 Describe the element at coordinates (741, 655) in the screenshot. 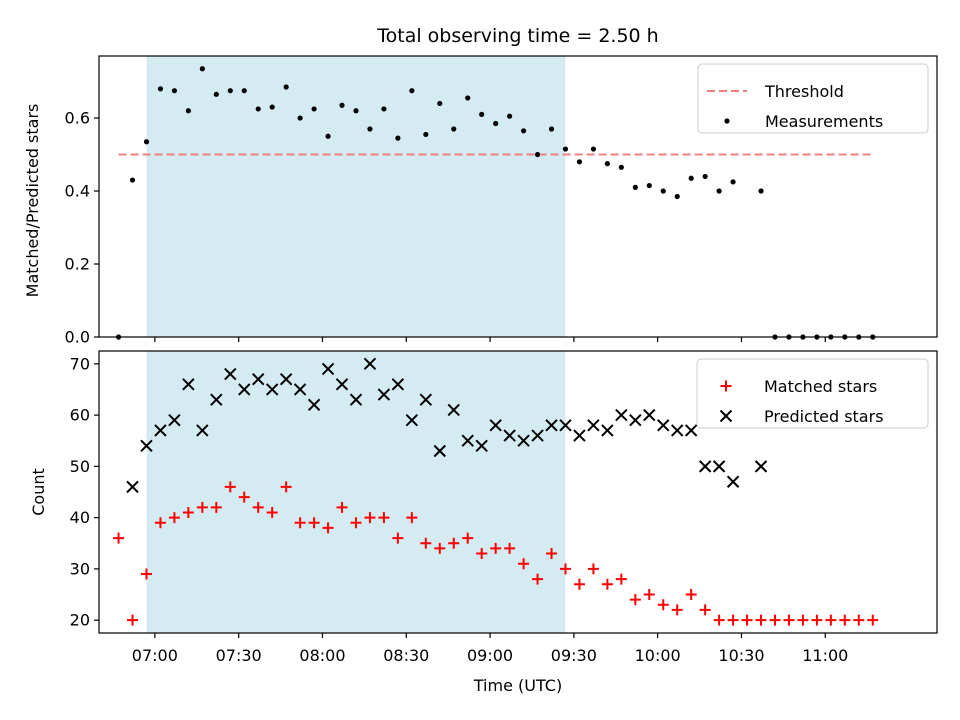

I see `x-tick-label: 10:30` at that location.